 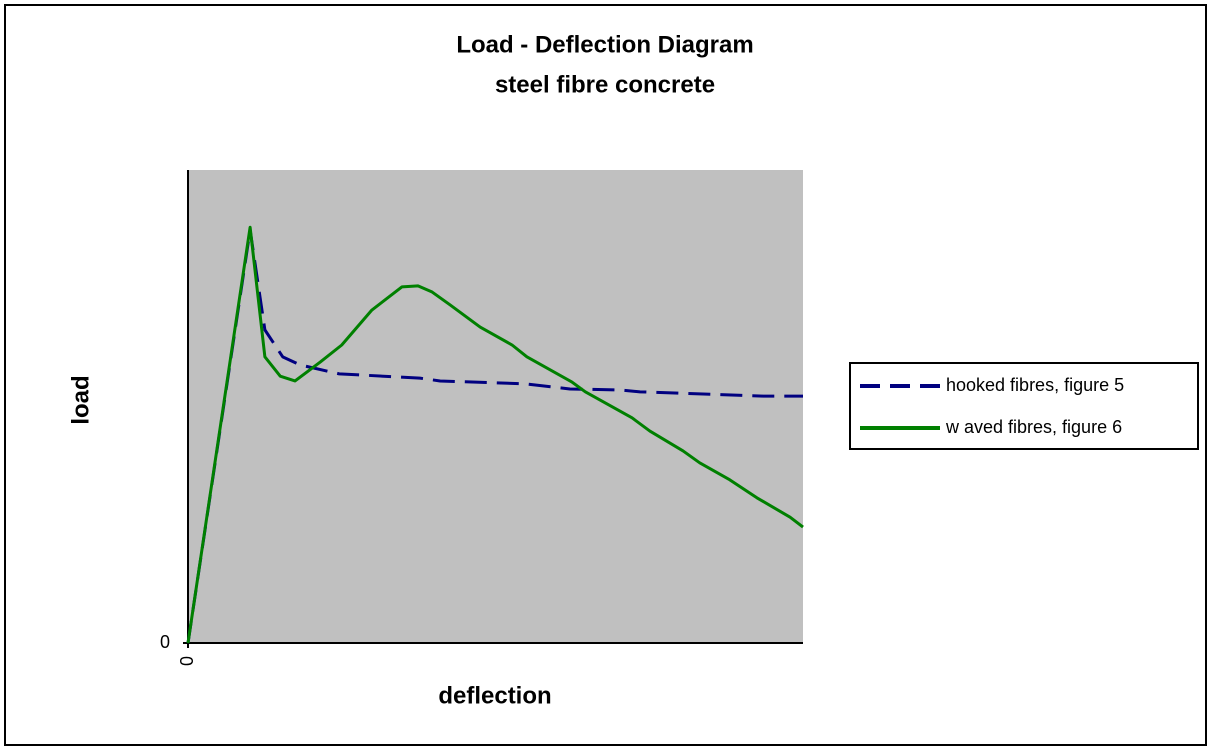 I want to click on chart-subtitle: steel fibre concrete, so click(x=605, y=84).